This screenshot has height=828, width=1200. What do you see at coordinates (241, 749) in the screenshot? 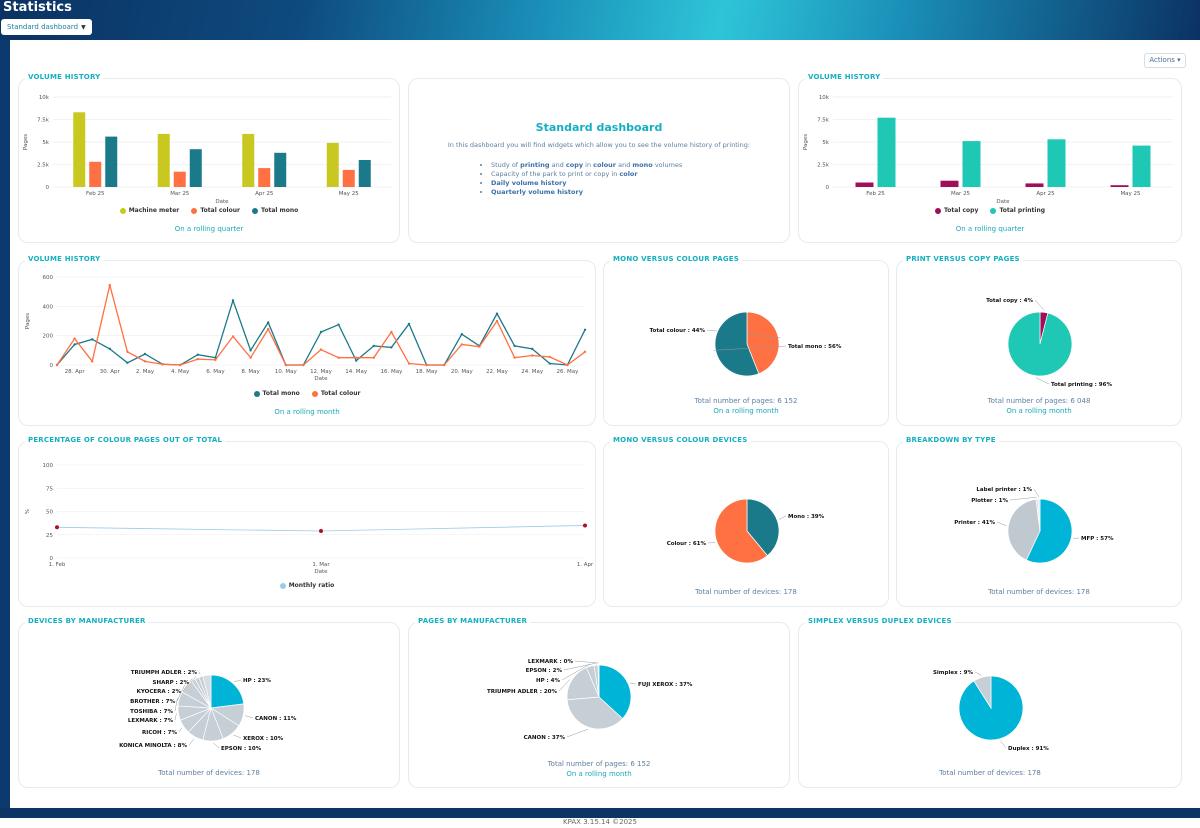
I see `pie-label: EPSON : 10%` at bounding box center [241, 749].